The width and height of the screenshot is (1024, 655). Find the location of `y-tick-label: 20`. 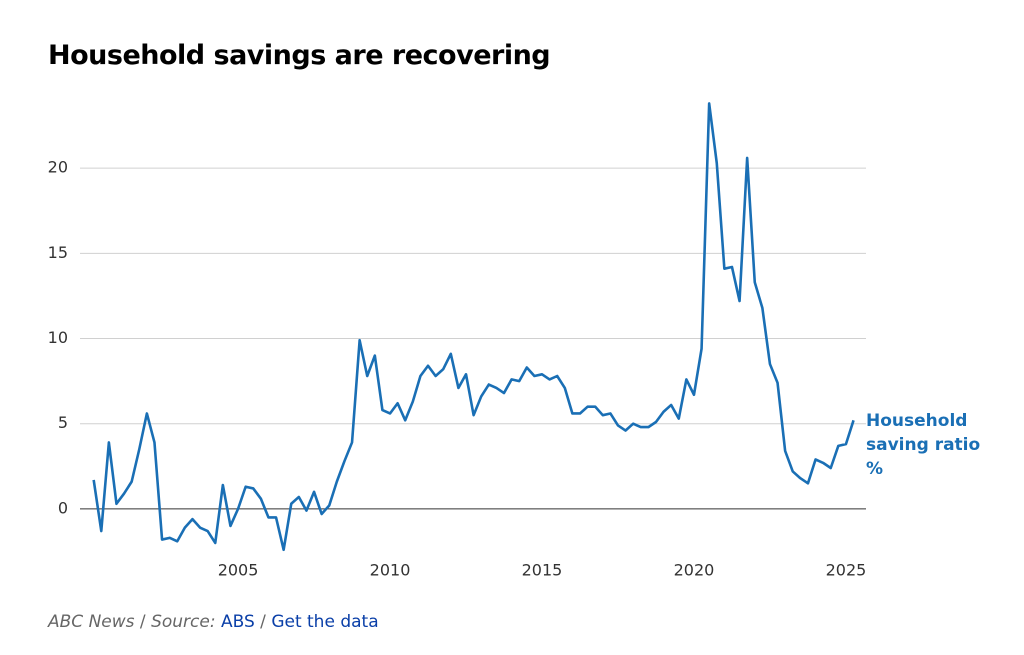

y-tick-label: 20 is located at coordinates (58, 167).